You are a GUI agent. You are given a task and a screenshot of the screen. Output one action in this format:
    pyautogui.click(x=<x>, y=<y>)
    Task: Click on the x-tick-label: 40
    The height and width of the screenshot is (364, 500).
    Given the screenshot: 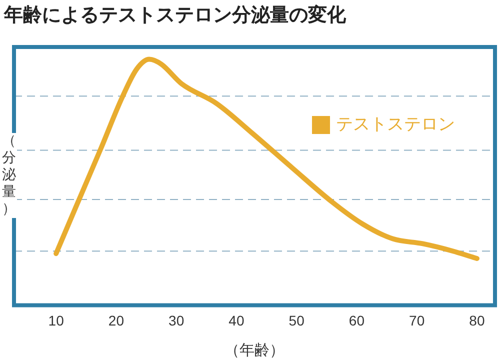 What is the action you would take?
    pyautogui.click(x=236, y=320)
    